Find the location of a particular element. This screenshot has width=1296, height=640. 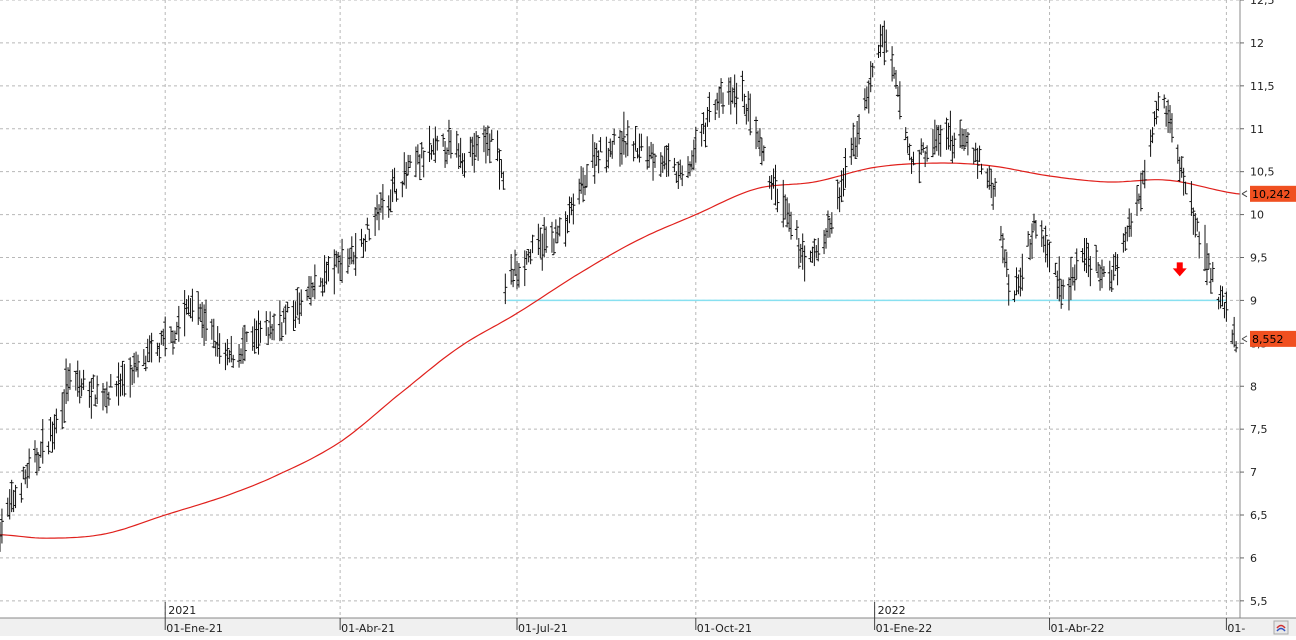

corner-settings-icon is located at coordinates (1281, 627).